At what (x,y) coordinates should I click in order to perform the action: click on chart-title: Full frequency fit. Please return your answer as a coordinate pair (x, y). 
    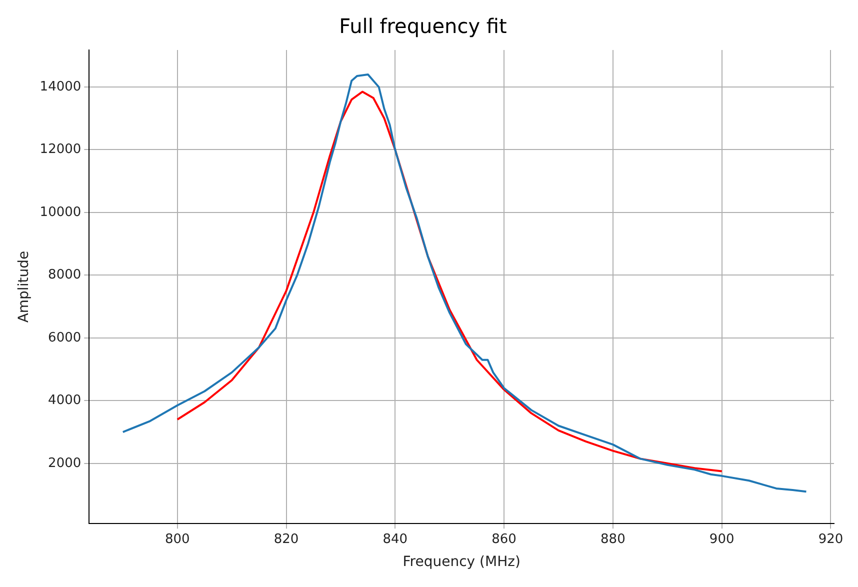
    Looking at the image, I should click on (423, 26).